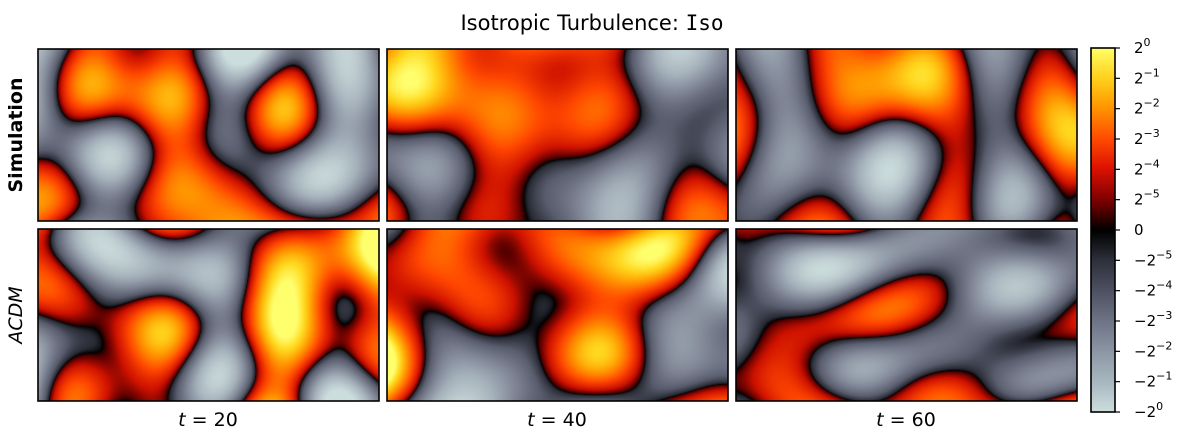  Describe the element at coordinates (1103, 230) in the screenshot. I see `colorbar` at that location.